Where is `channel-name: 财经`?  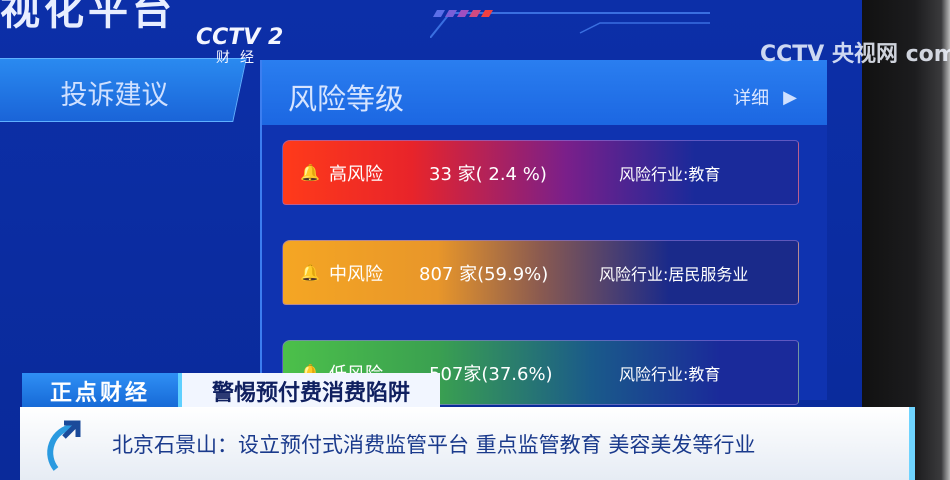 channel-name: 财经 is located at coordinates (240, 58).